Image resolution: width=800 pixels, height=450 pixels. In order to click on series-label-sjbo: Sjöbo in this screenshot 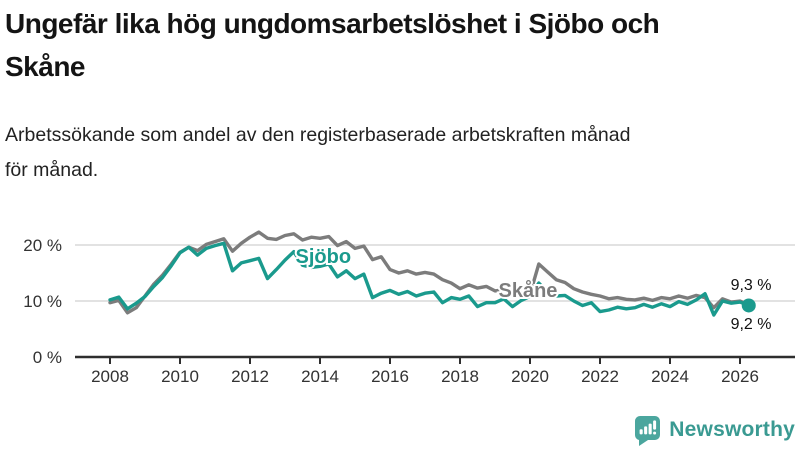, I will do `click(324, 257)`.